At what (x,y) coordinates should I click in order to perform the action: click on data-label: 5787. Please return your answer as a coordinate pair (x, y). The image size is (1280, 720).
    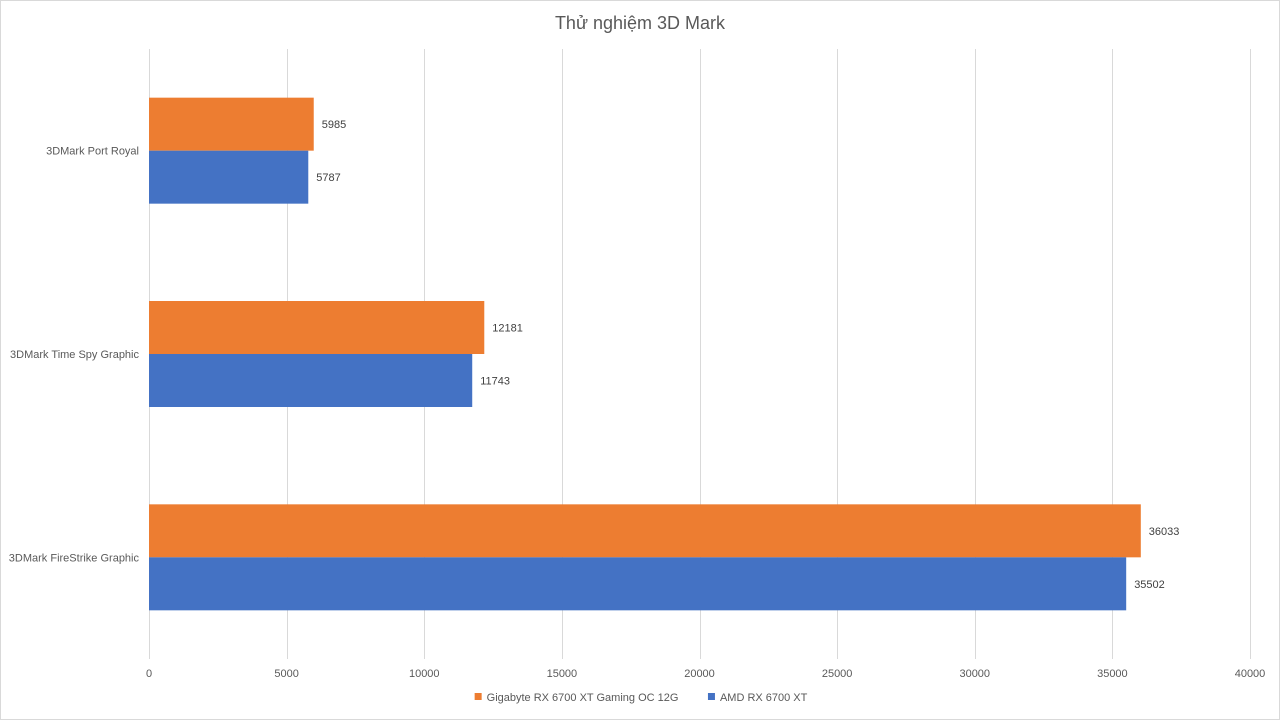
    Looking at the image, I should click on (328, 178).